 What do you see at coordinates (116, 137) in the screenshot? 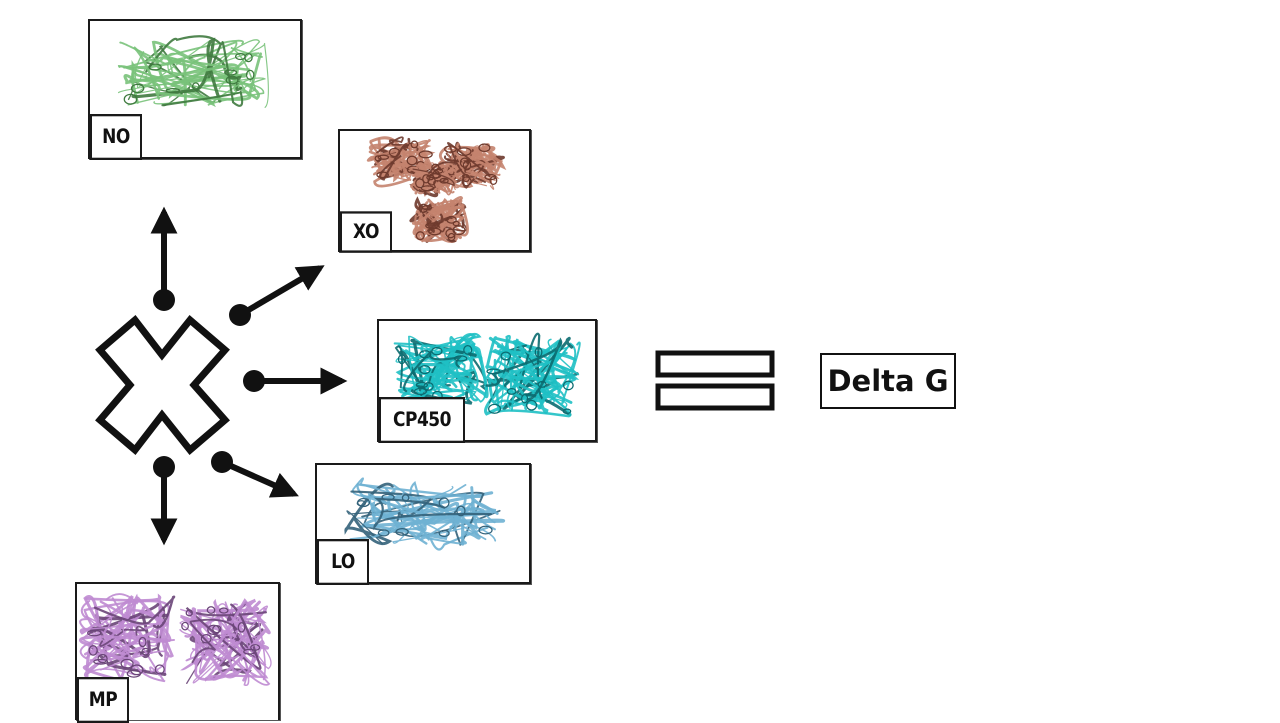
I see `label-no: NO` at bounding box center [116, 137].